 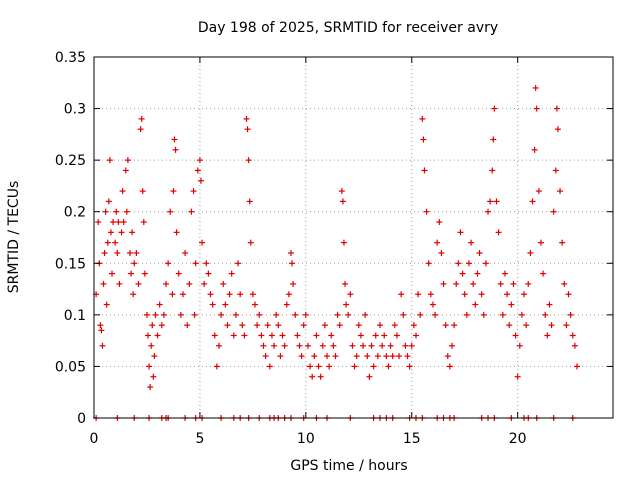 I want to click on y-tick-label: 0.05, so click(x=70, y=367).